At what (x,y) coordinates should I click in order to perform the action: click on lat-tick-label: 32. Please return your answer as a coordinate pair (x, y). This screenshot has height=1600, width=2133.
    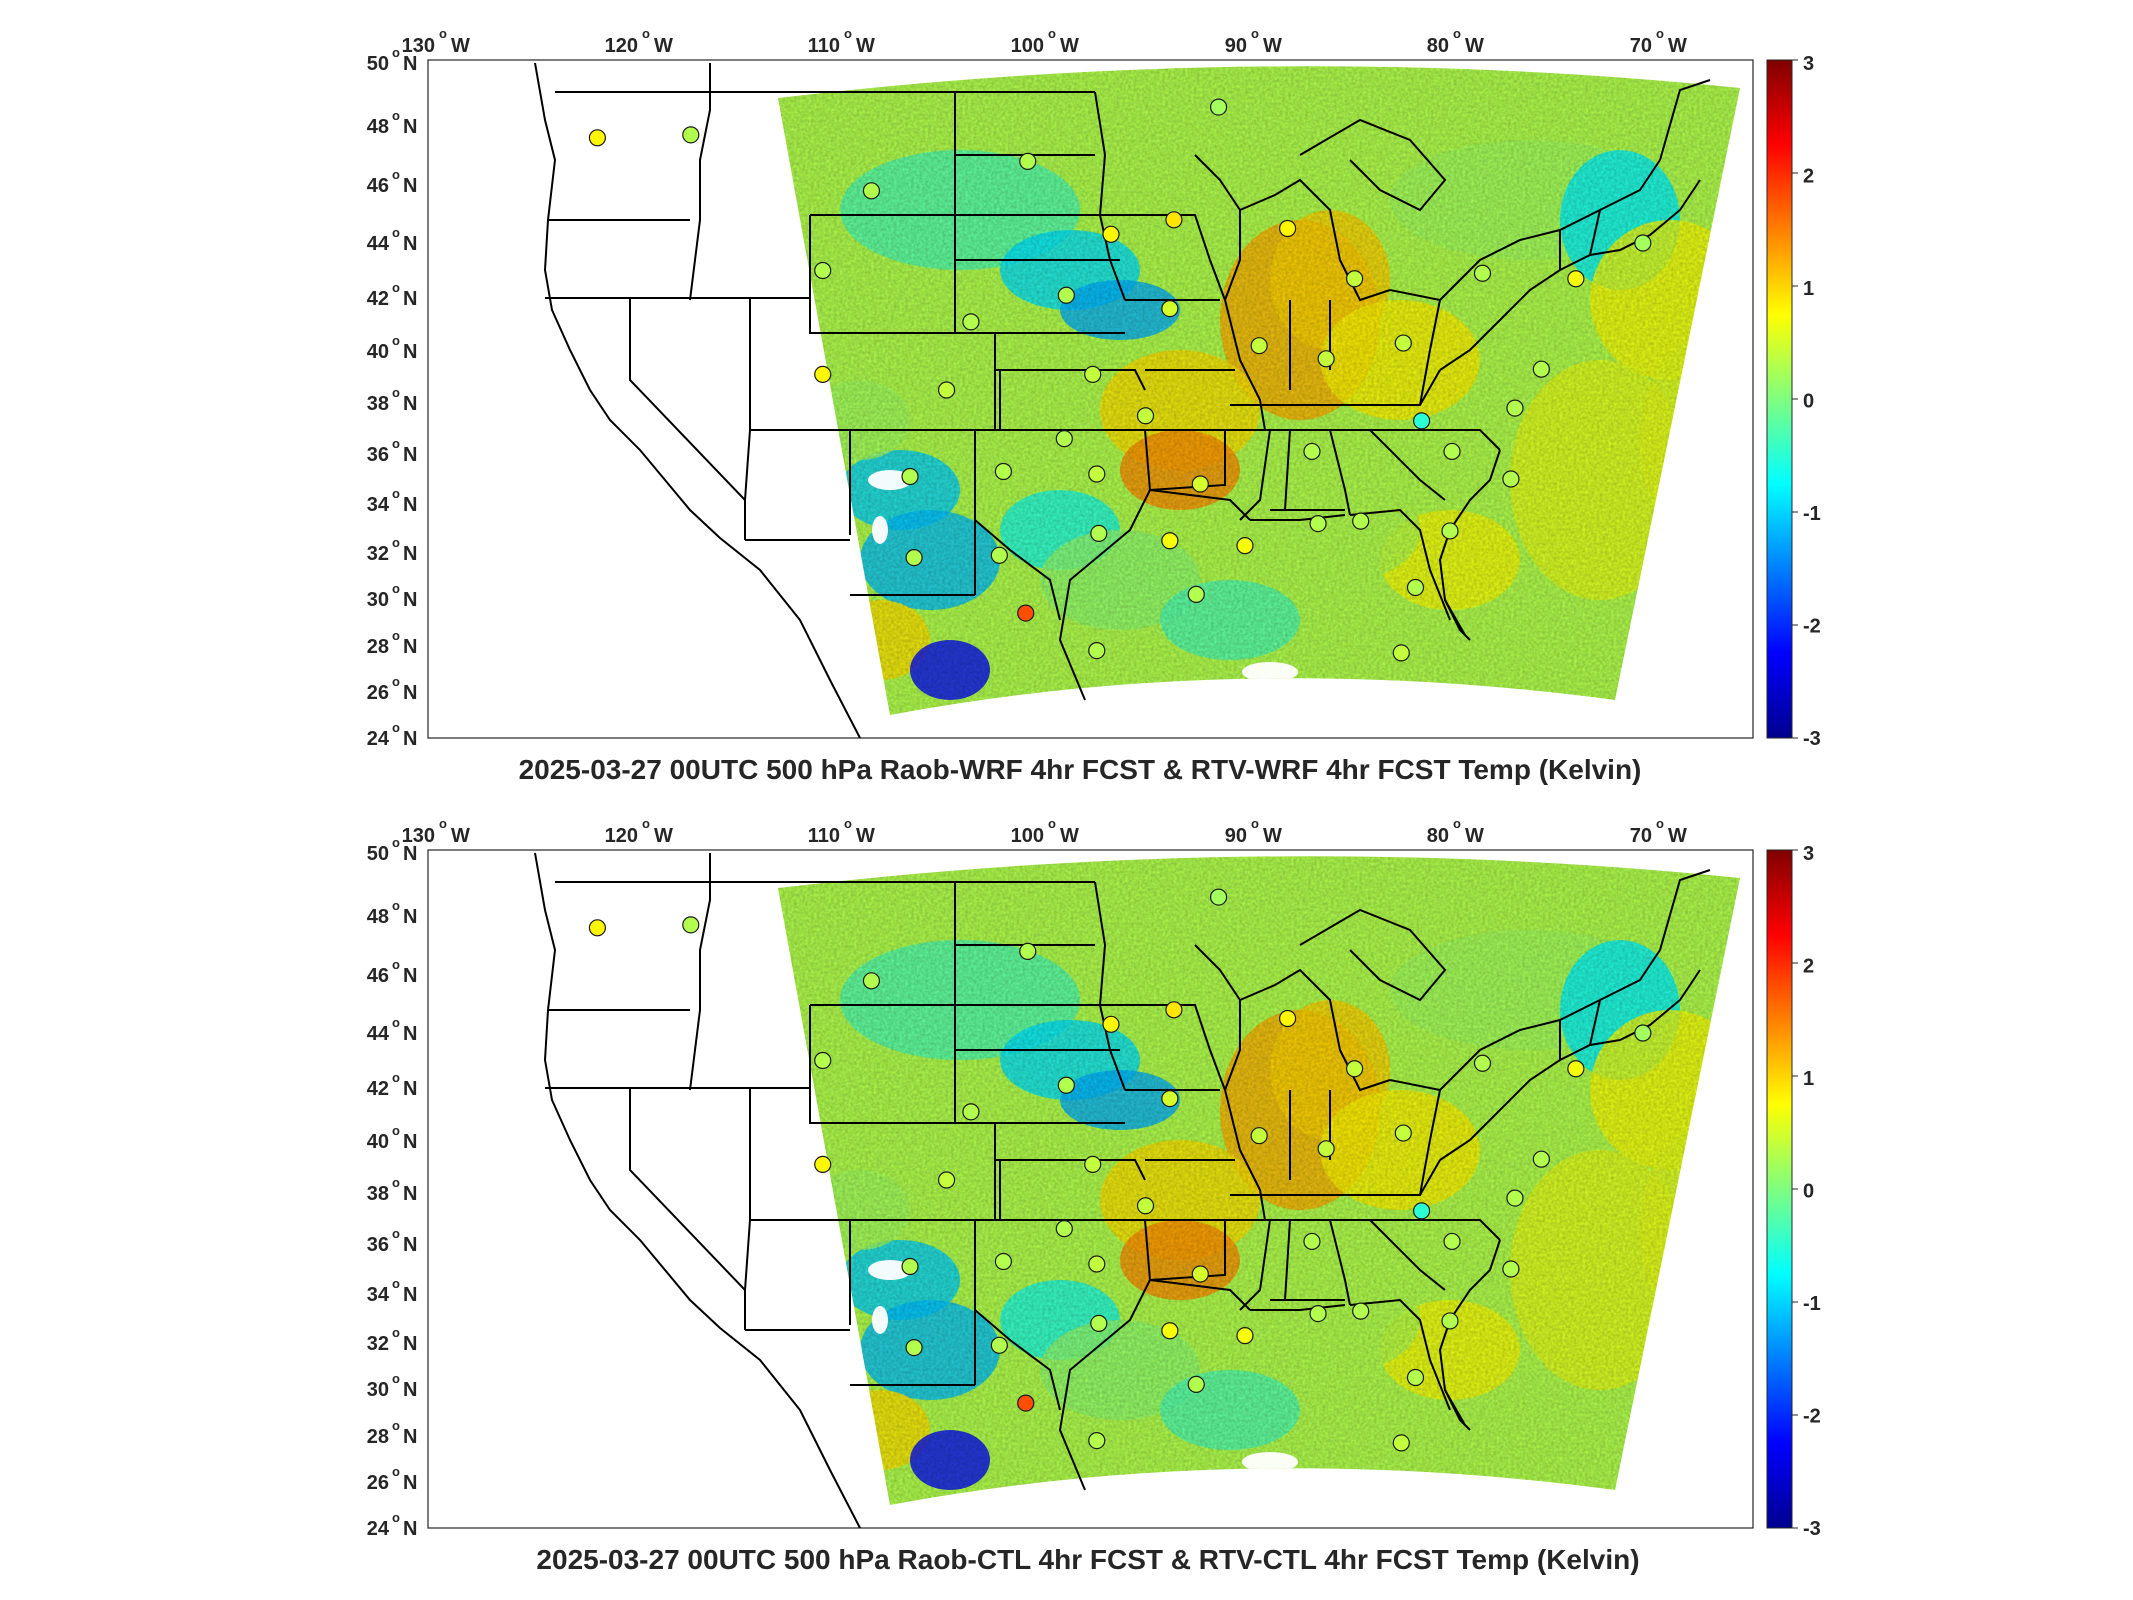
    Looking at the image, I should click on (378, 1344).